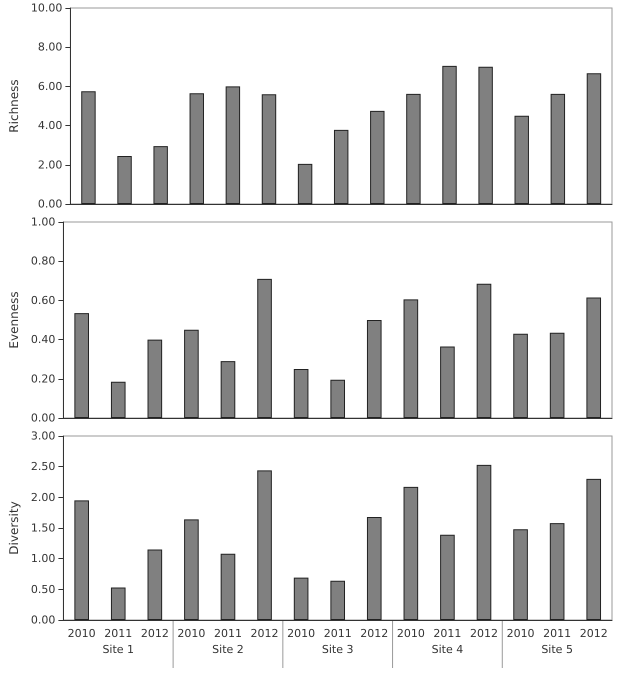 The height and width of the screenshot is (678, 622). Describe the element at coordinates (43, 339) in the screenshot. I see `y-tick-label: 0.40` at that location.